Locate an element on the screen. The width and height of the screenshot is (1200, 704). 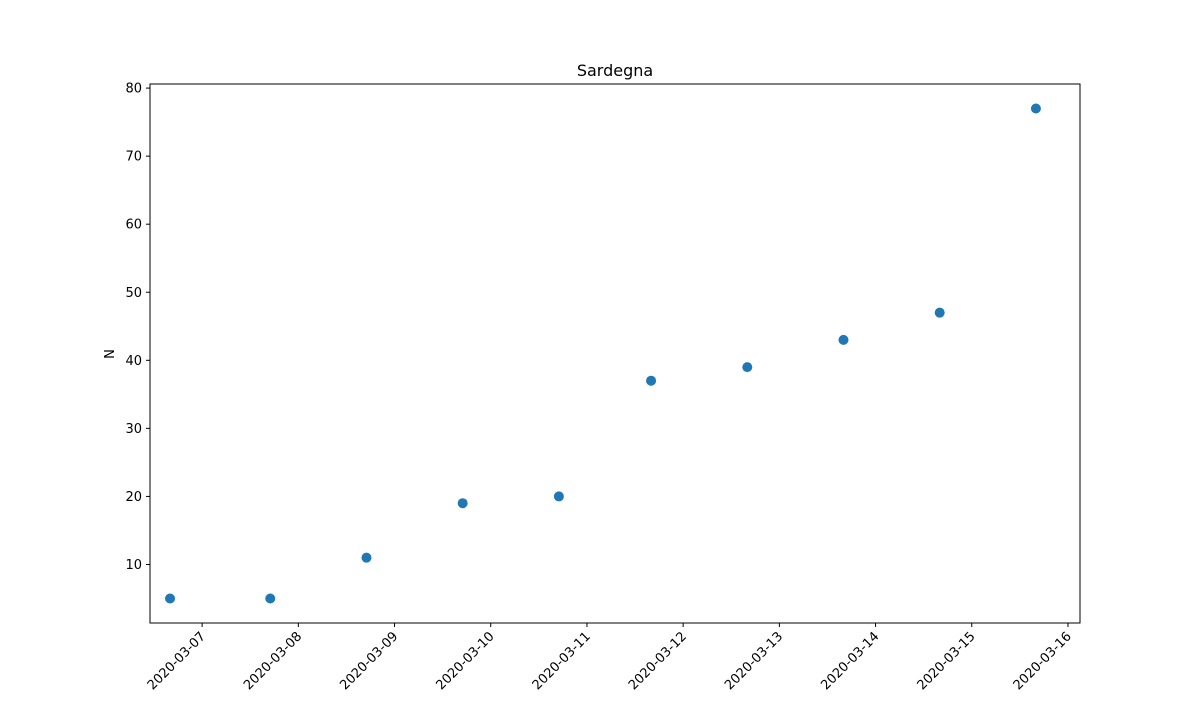
y-tick-label: 10 is located at coordinates (133, 565).